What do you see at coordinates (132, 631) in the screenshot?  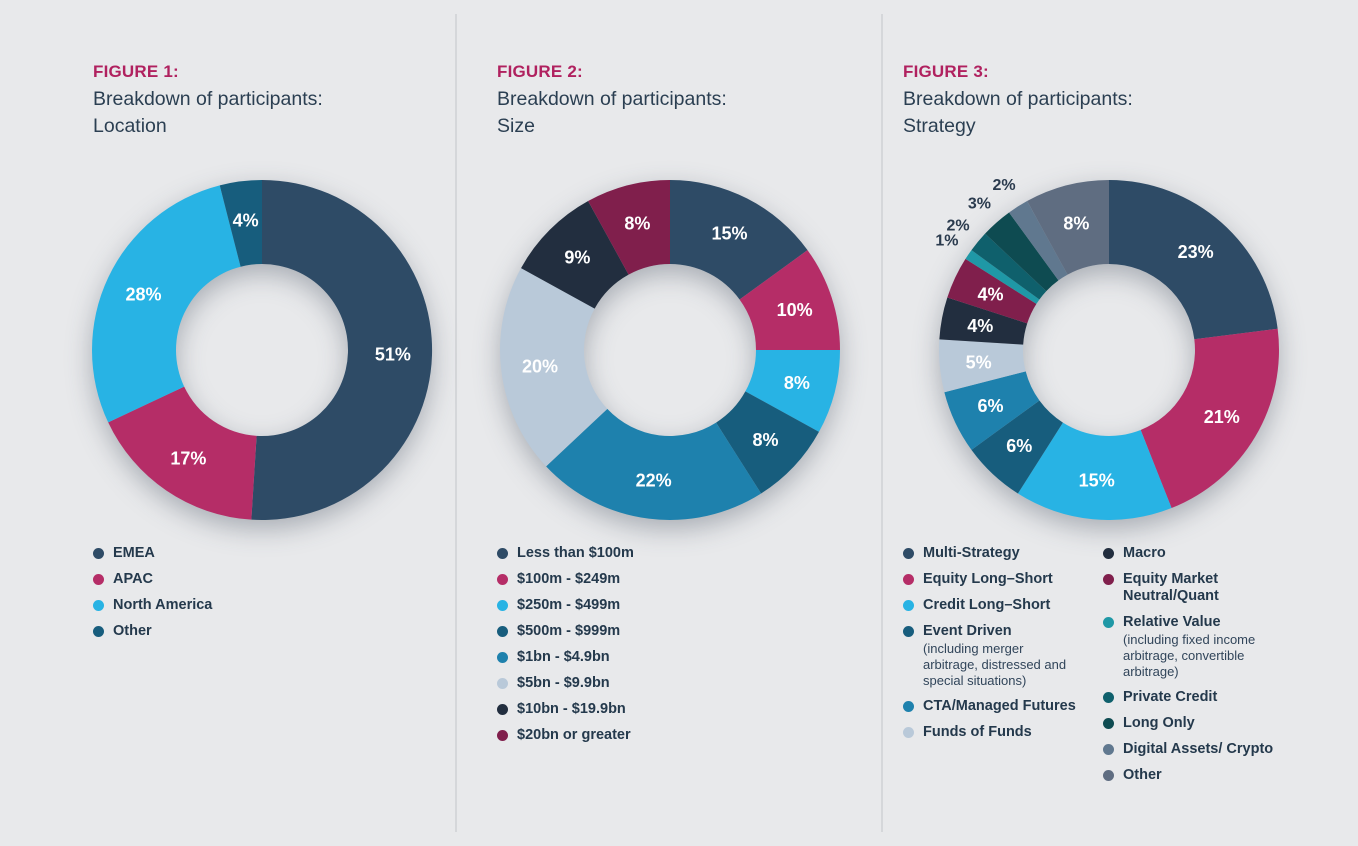 I see `legend-label: Other` at bounding box center [132, 631].